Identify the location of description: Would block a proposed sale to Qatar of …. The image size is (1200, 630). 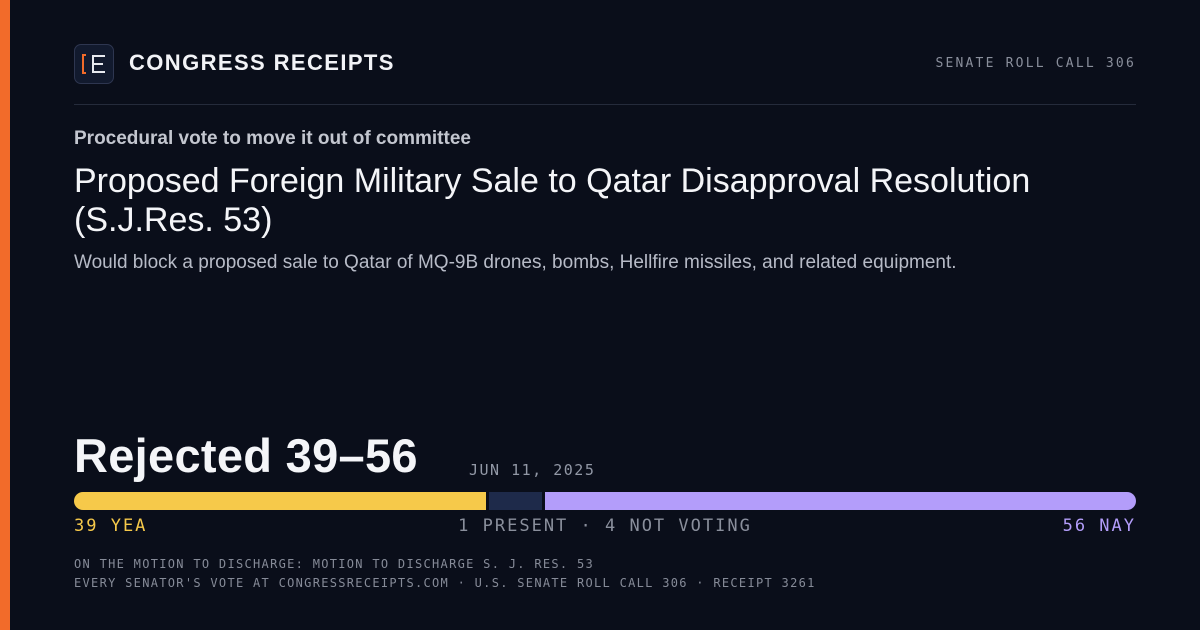
(515, 262).